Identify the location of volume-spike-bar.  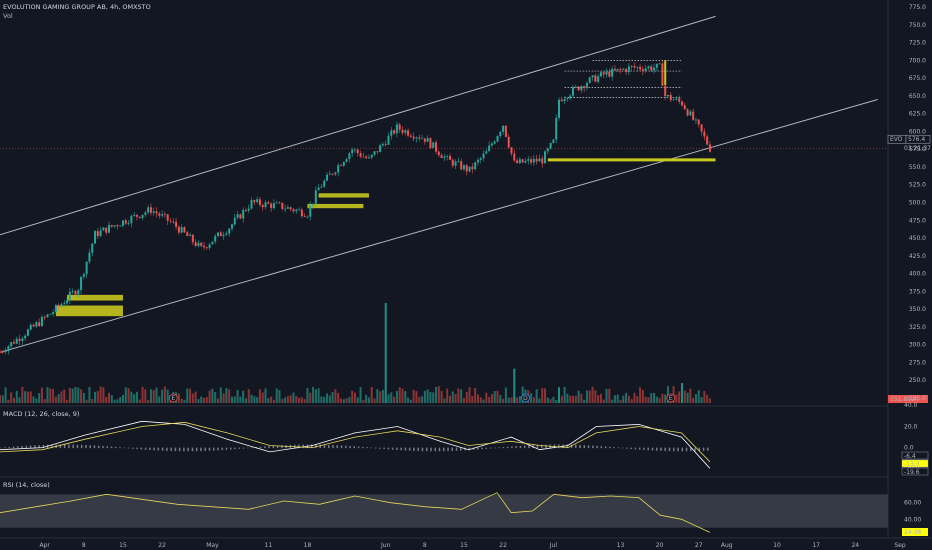
(559, 395).